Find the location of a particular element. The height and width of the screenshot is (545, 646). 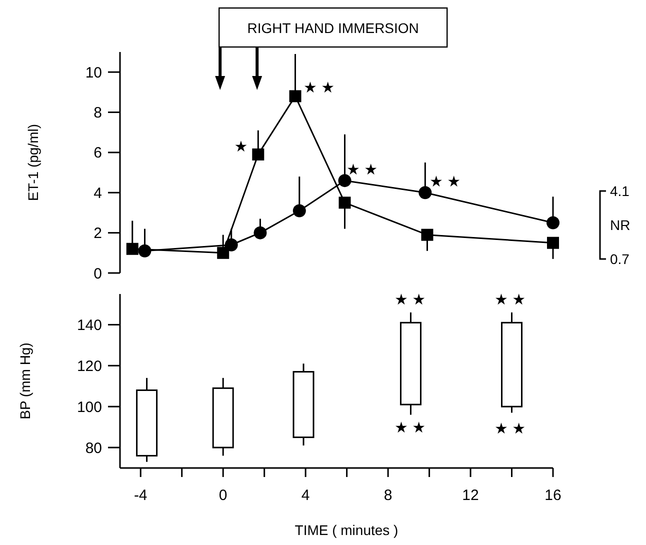

annotation: ★ is located at coordinates (241, 147).